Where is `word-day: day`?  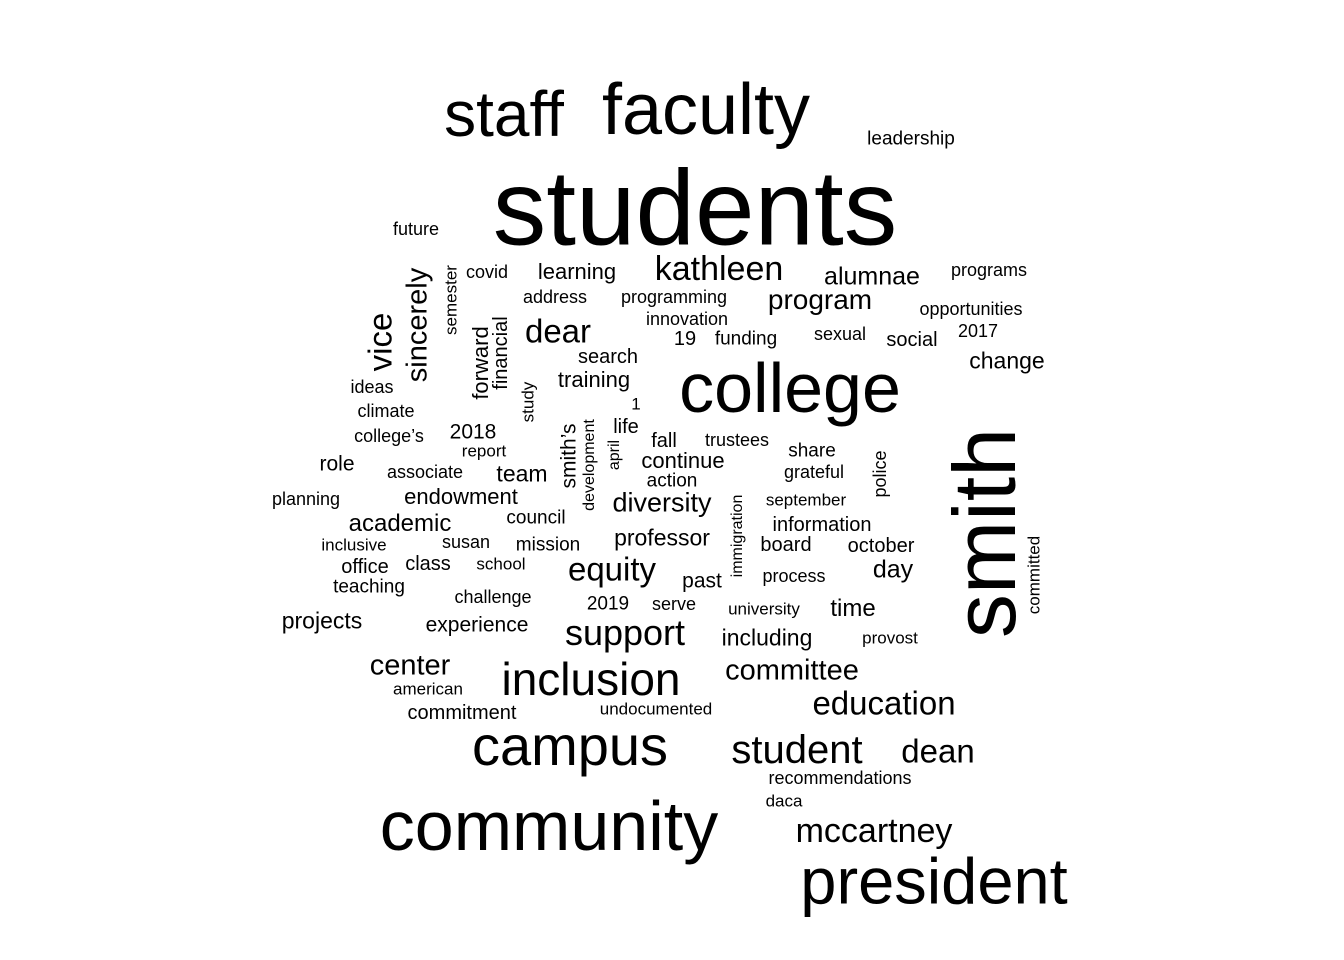 word-day: day is located at coordinates (893, 569).